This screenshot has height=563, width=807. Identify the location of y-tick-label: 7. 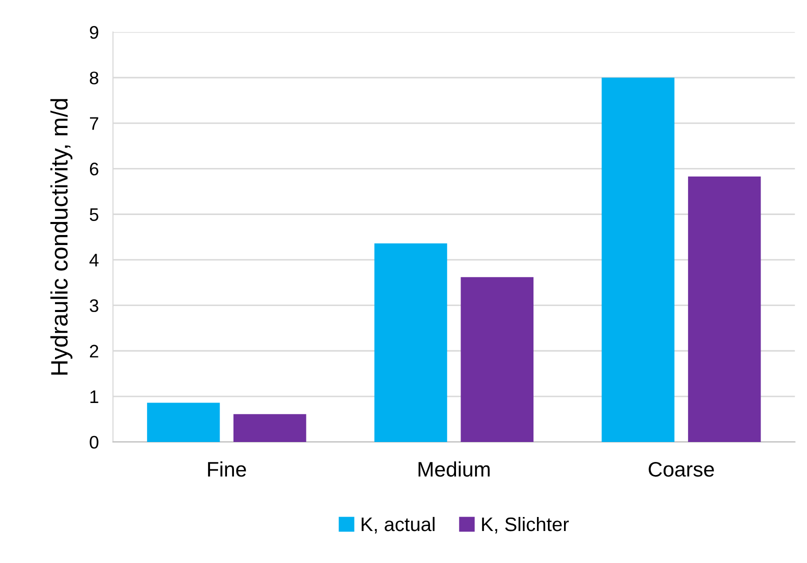
(94, 123).